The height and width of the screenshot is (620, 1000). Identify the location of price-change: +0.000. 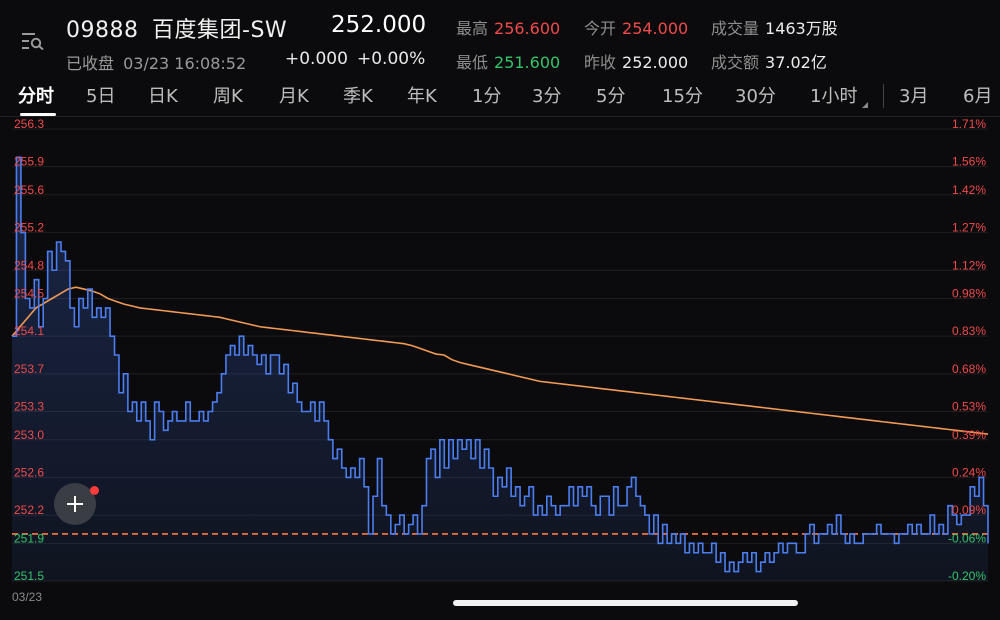
(316, 59).